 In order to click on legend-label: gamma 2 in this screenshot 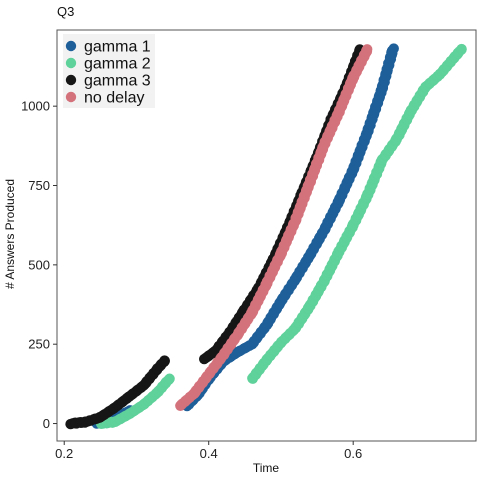, I will do `click(117, 64)`.